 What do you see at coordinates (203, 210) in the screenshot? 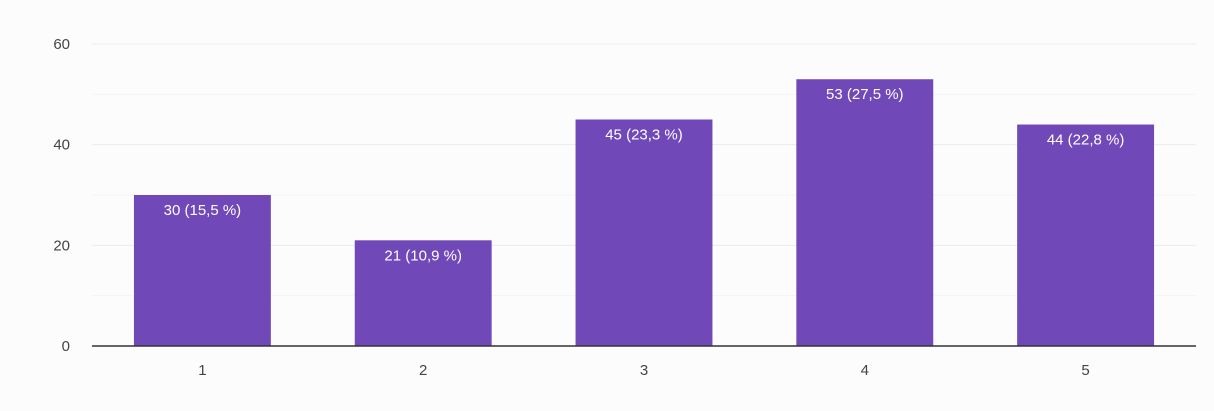
I see `bar-data-label: 30 (15,5 %)` at bounding box center [203, 210].